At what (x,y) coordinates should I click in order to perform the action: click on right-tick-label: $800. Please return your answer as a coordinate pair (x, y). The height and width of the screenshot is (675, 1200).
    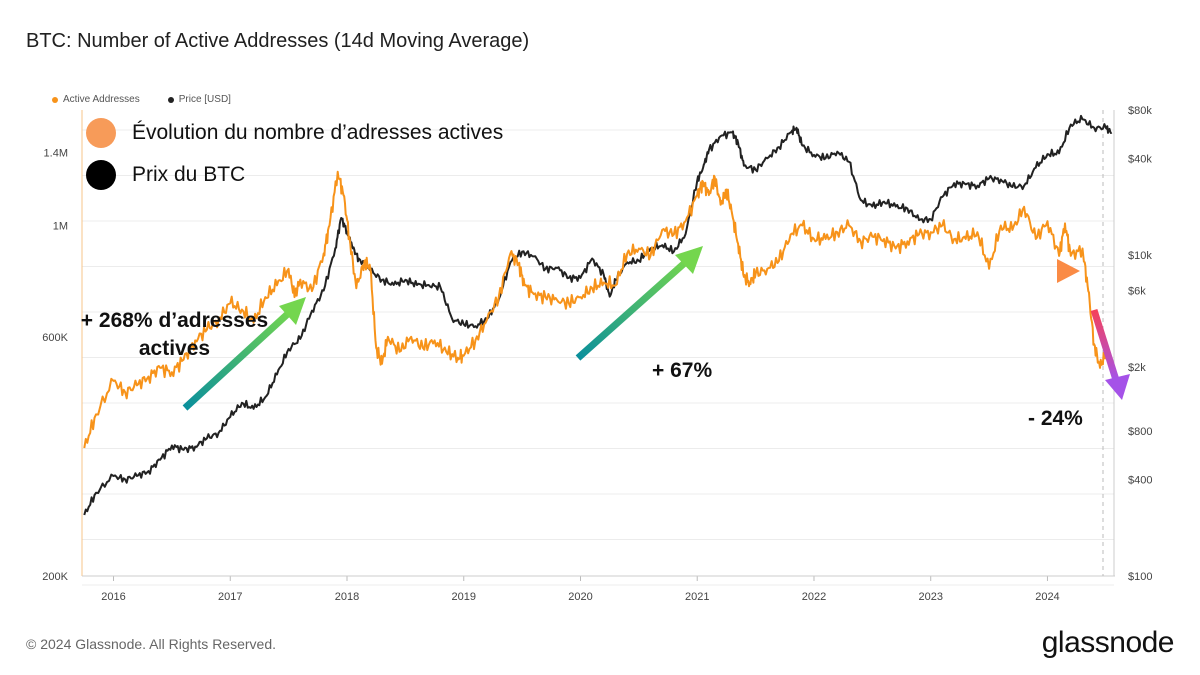
    Looking at the image, I should click on (1140, 432).